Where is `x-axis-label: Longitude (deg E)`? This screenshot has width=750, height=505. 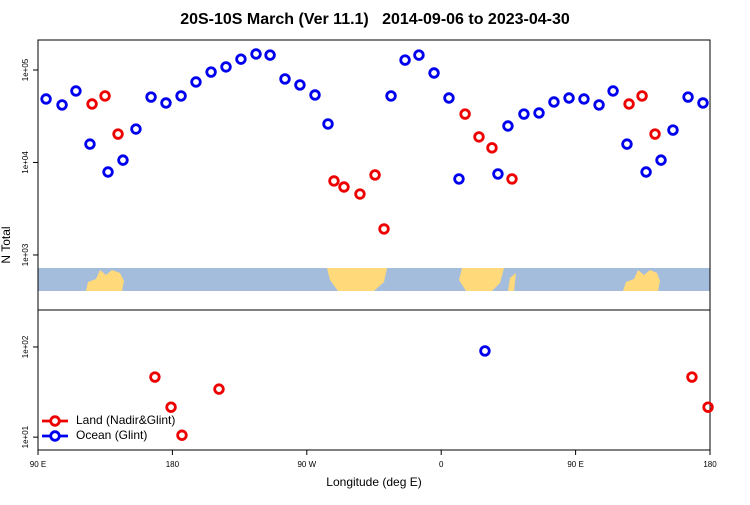
x-axis-label: Longitude (deg E) is located at coordinates (373, 482).